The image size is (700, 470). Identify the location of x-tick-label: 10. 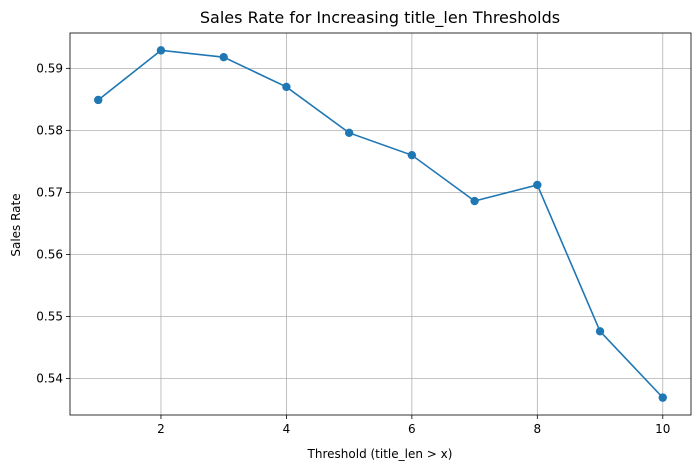
(662, 429).